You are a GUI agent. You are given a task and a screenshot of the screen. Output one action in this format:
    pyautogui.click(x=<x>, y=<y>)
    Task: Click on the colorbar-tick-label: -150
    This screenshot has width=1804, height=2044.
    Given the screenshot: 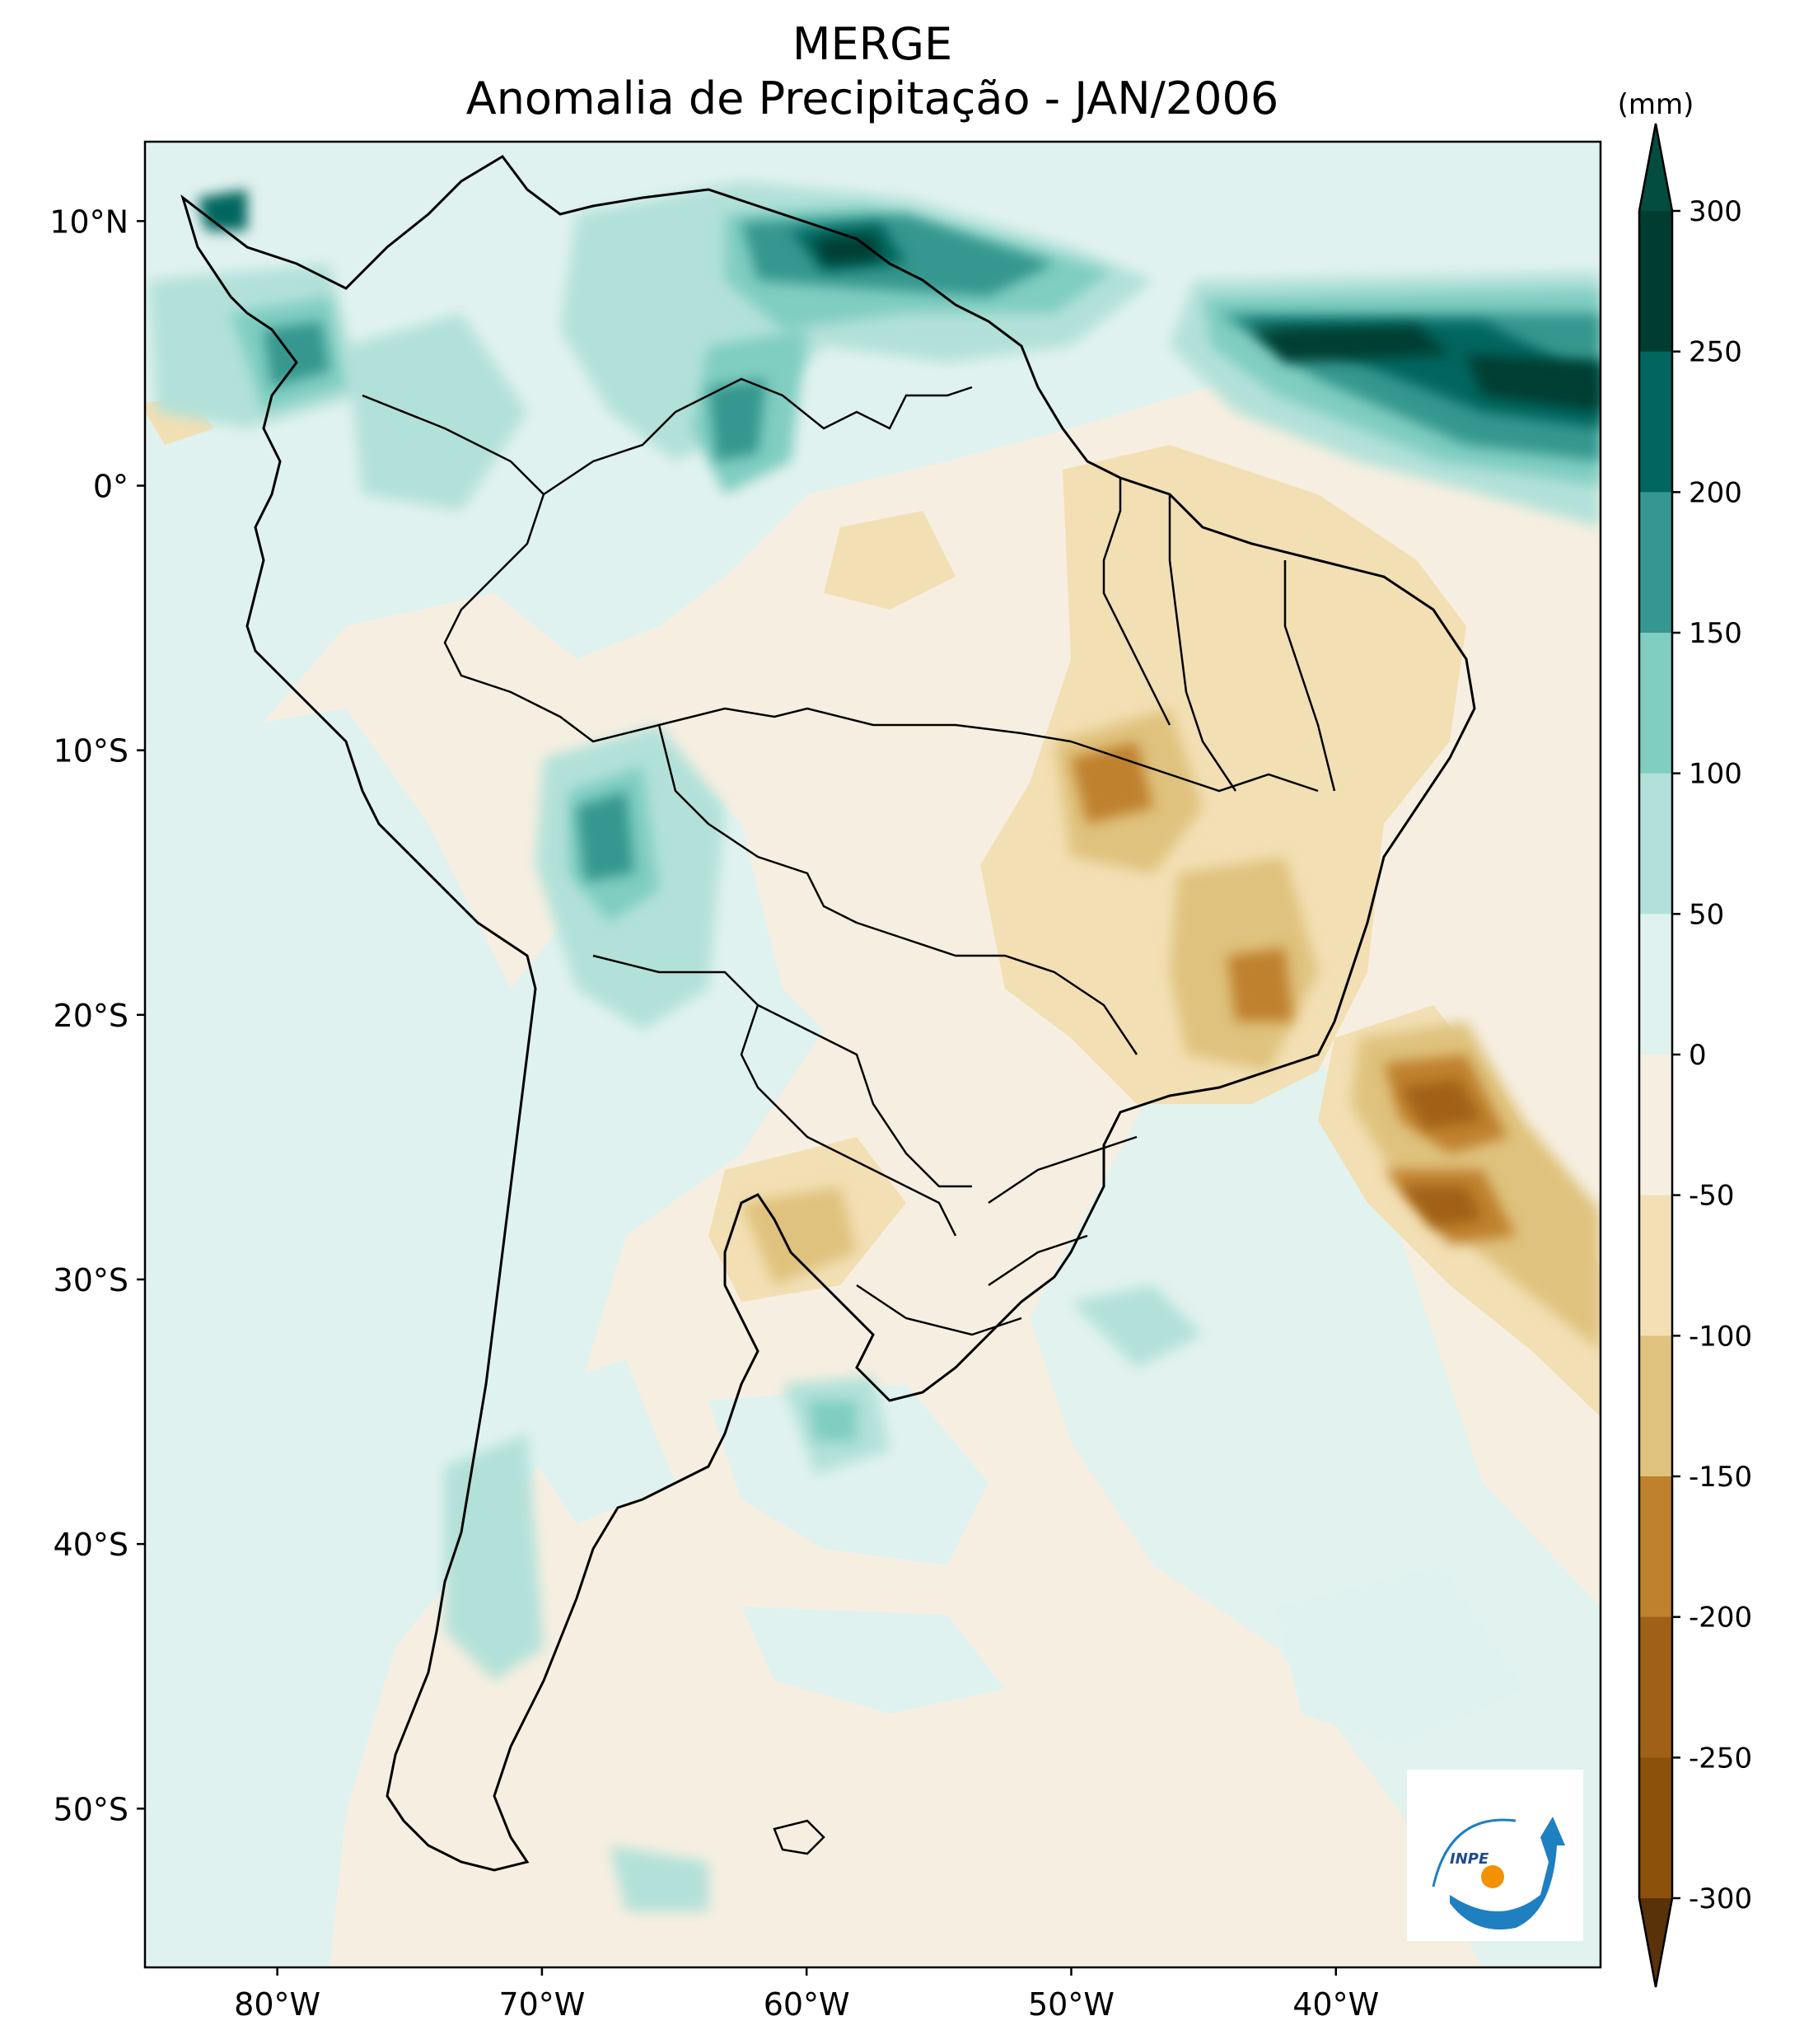 What is the action you would take?
    pyautogui.click(x=1720, y=1477)
    